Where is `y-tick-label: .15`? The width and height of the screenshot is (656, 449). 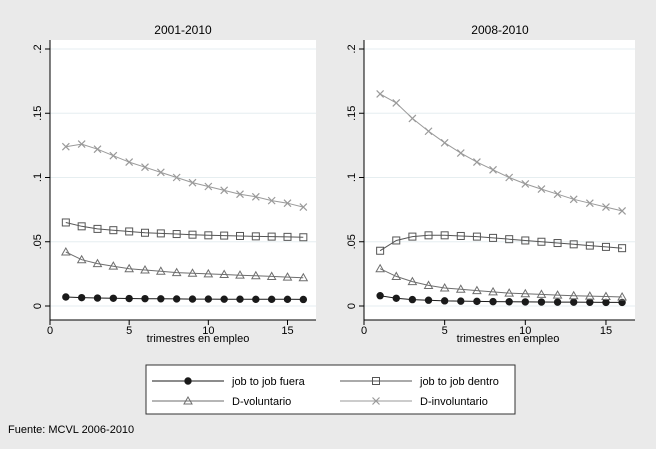
y-tick-label: .15 is located at coordinates (352, 113).